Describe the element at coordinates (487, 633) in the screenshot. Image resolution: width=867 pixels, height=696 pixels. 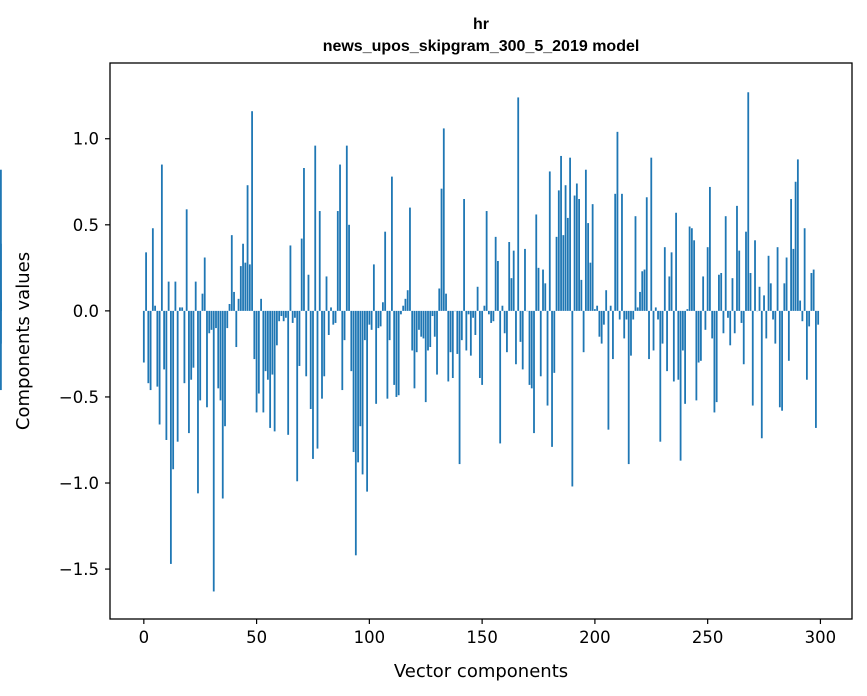
I see `x-axis-ticks: 0 50 100 150 200 250 300` at that location.